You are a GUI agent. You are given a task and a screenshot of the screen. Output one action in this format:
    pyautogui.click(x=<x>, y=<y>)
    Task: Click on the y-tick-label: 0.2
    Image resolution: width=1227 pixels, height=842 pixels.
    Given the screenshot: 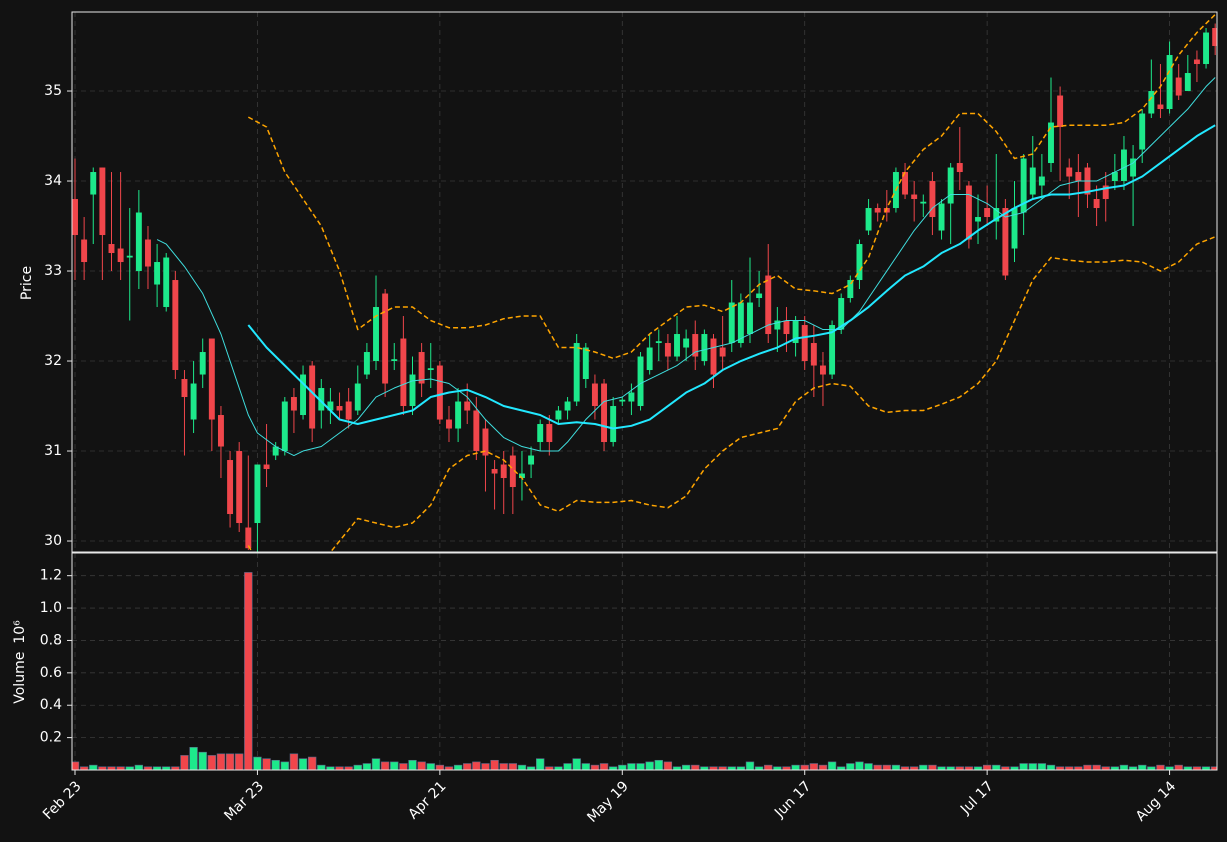 What is the action you would take?
    pyautogui.click(x=51, y=738)
    